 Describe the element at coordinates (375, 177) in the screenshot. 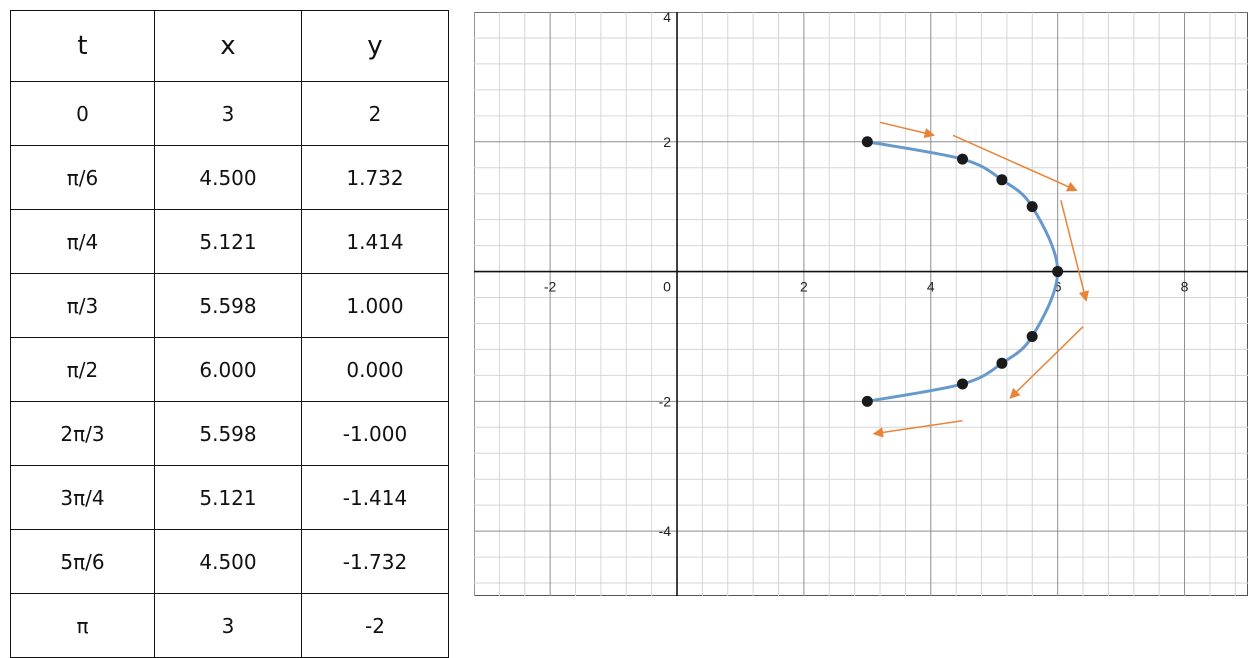

I see `cell-y: 1.732` at that location.